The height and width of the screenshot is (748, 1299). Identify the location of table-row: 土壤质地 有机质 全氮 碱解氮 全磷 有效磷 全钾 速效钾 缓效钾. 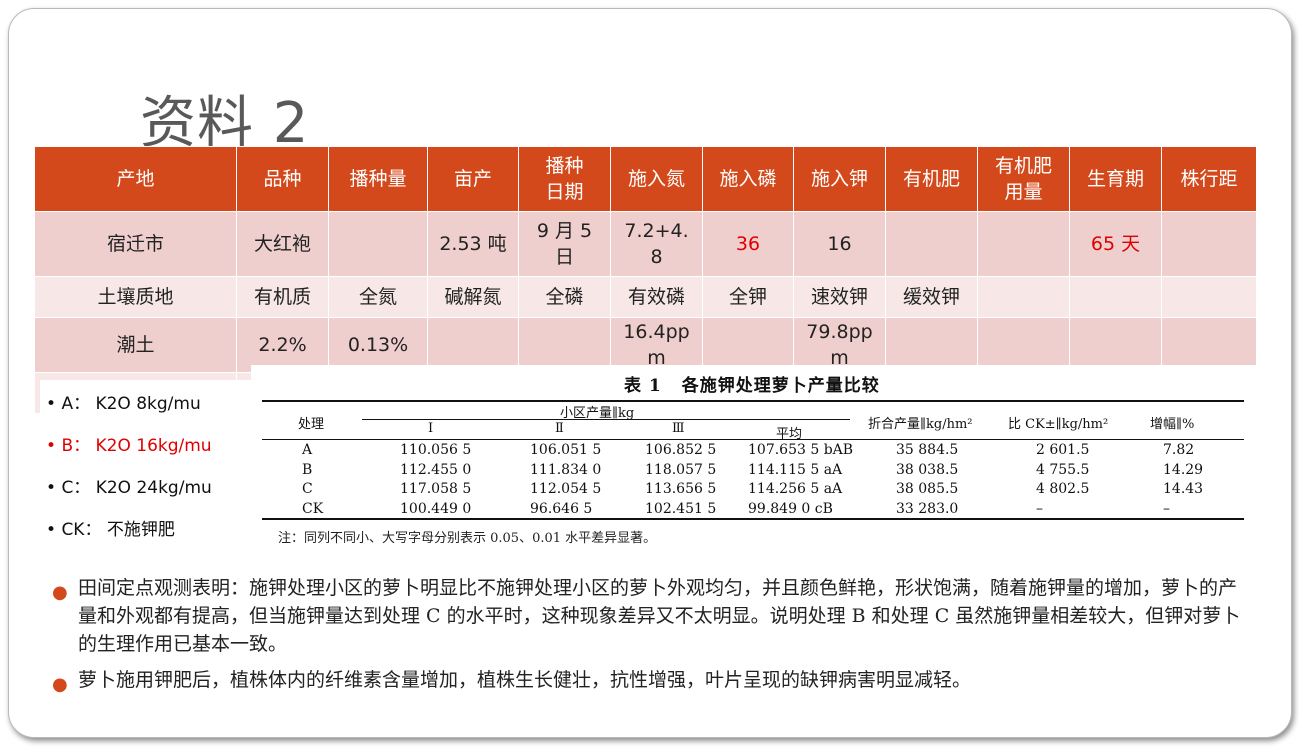
(645, 297).